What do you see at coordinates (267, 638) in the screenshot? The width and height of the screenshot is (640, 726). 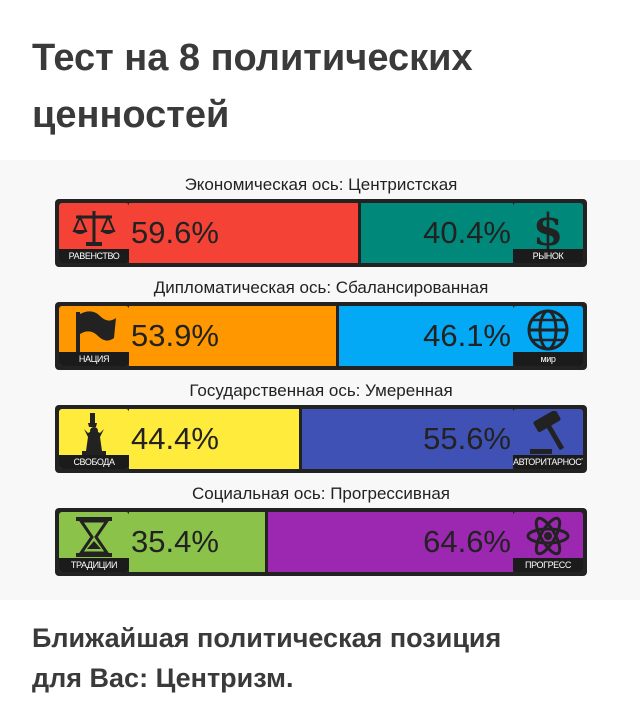 I see `result-line-1: Ближайшая политическая позиция` at bounding box center [267, 638].